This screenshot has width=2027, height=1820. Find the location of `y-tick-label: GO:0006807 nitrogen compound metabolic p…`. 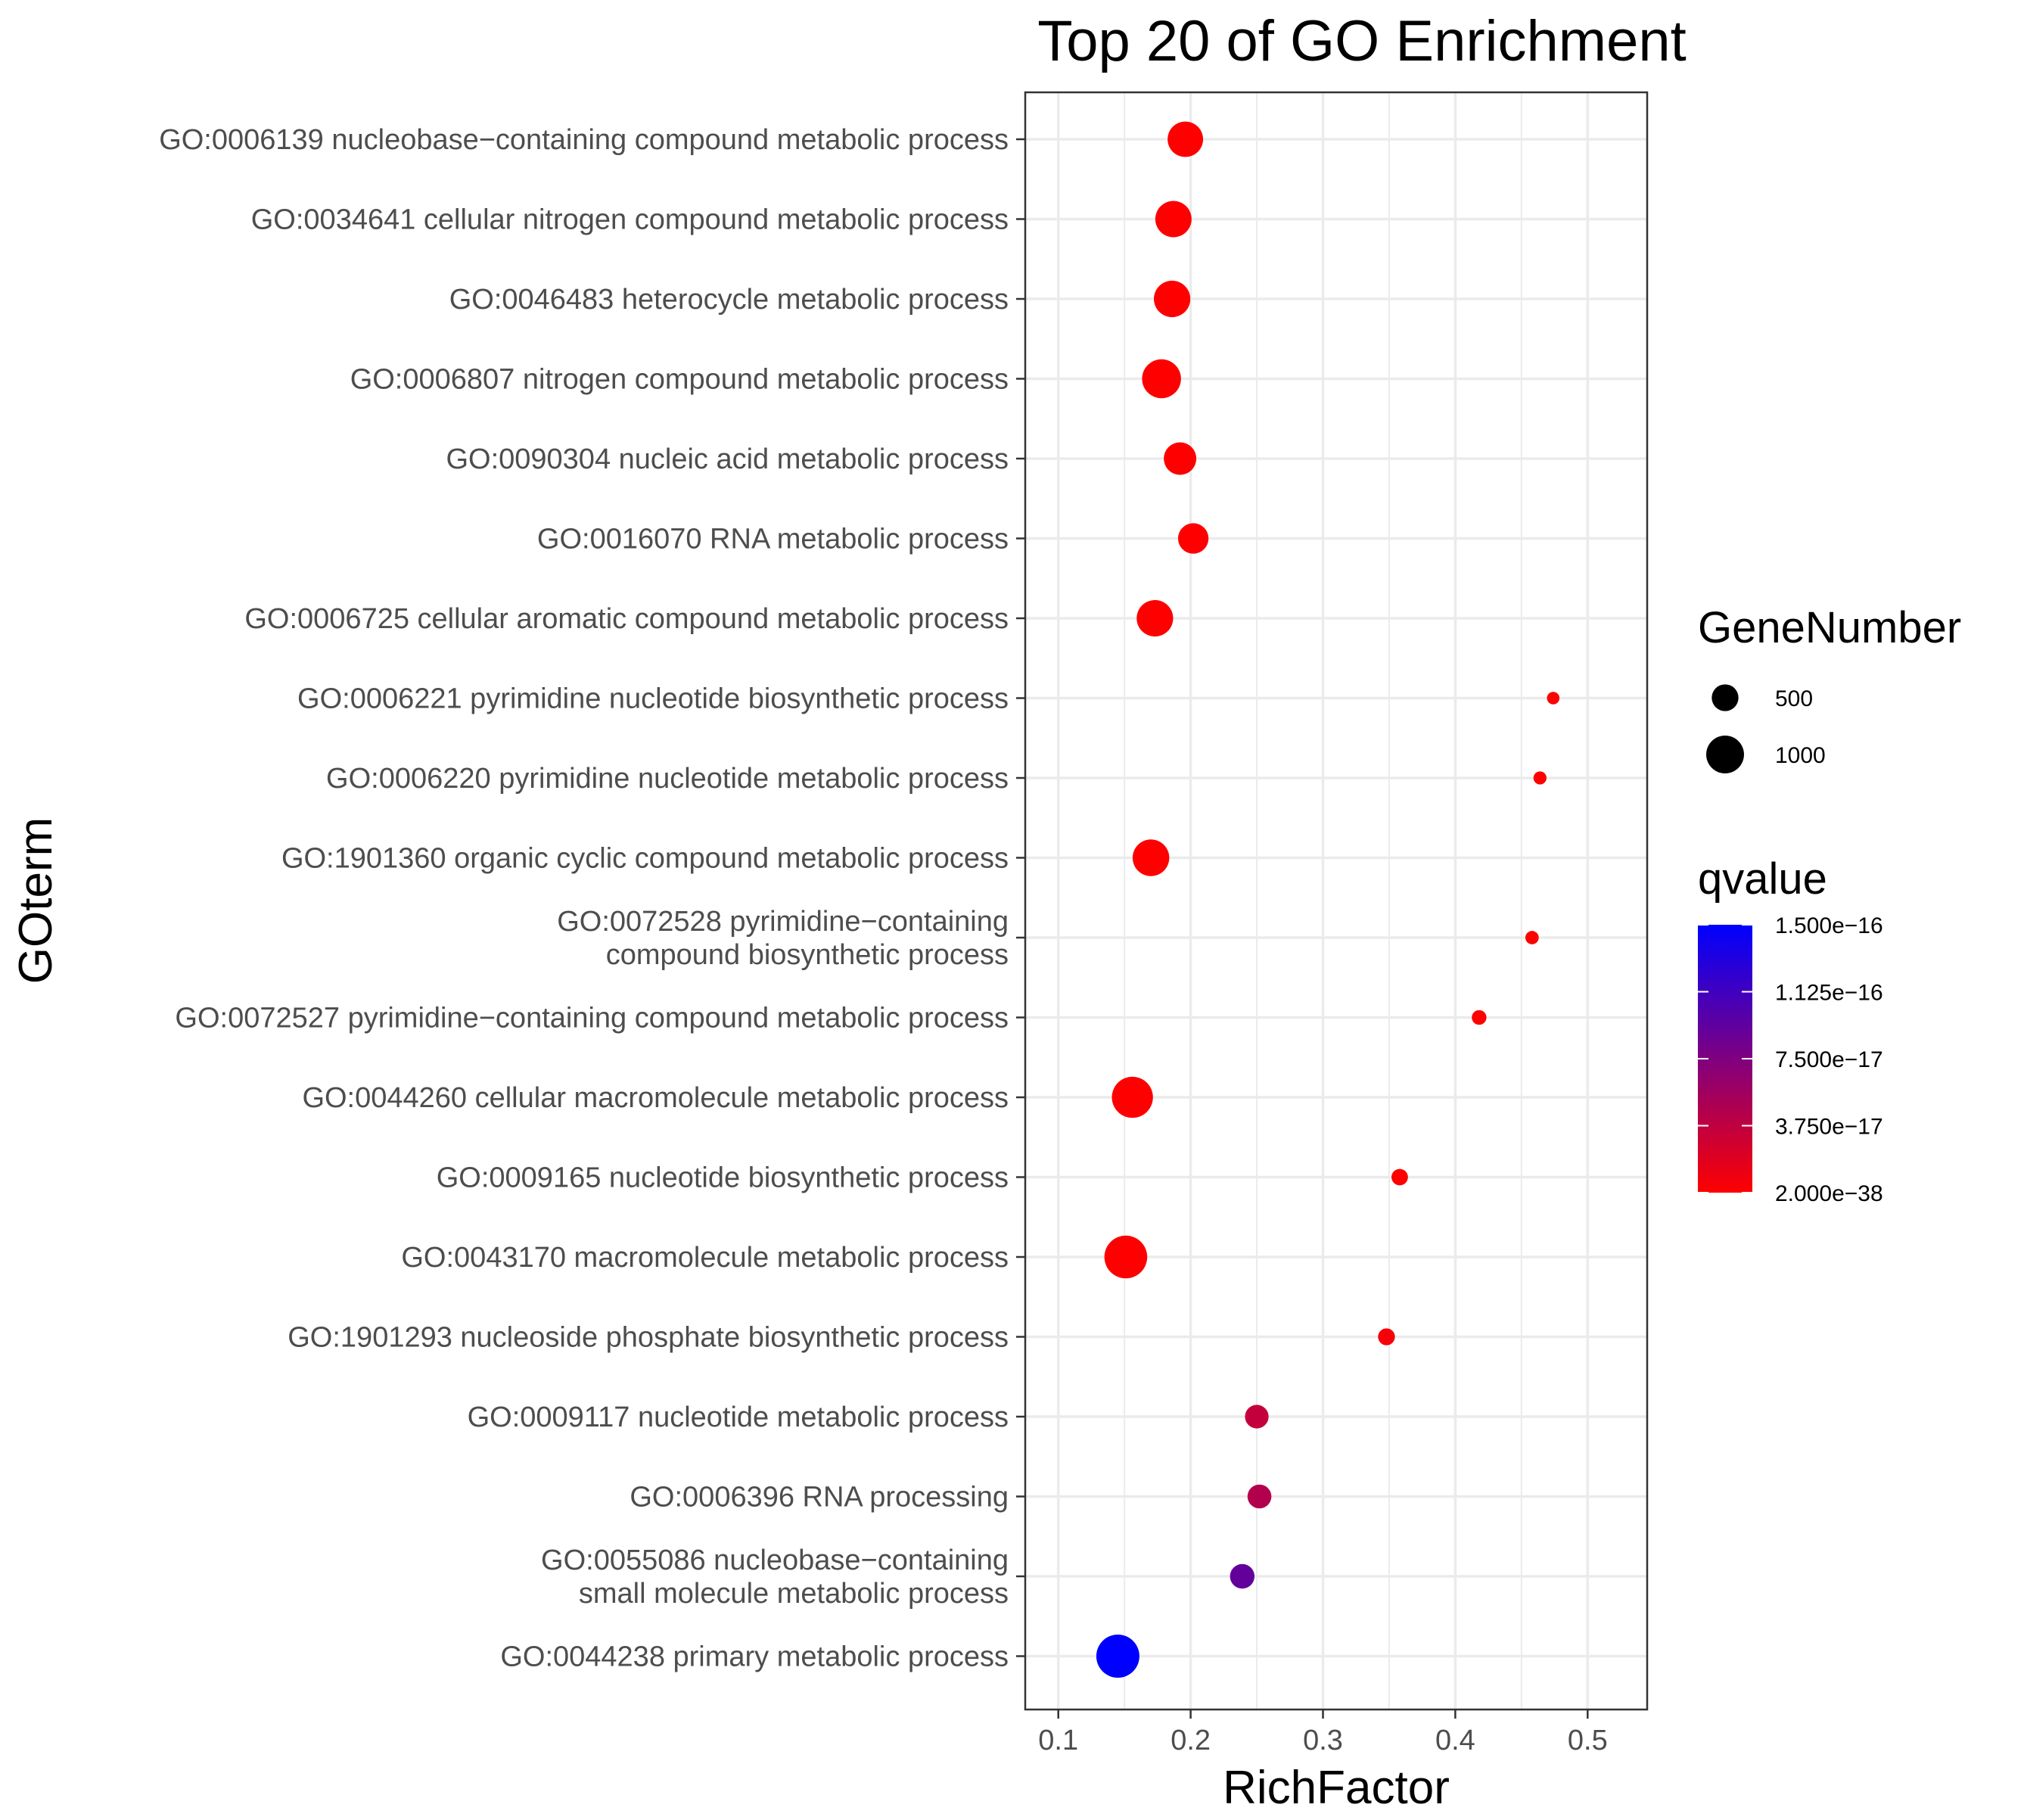

y-tick-label: GO:0006807 nitrogen compound metabolic p… is located at coordinates (679, 380).